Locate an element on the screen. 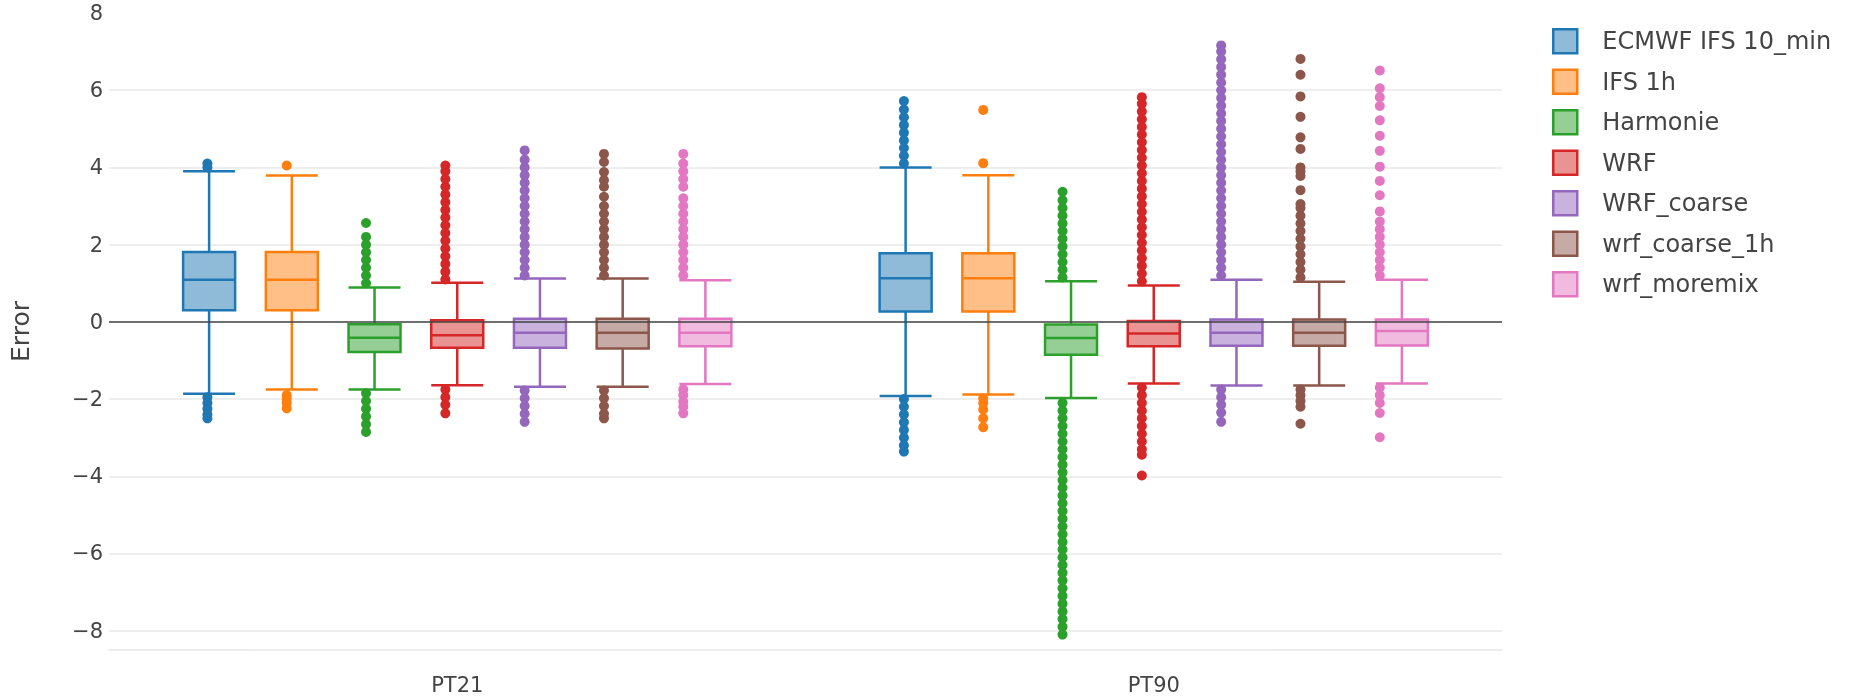 This screenshot has height=698, width=1854. legend-label: WRF is located at coordinates (1629, 162).